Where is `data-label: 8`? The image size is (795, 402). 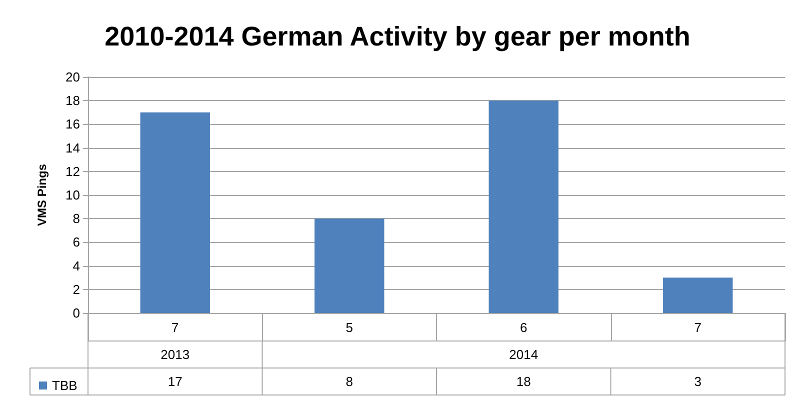
data-label: 8 is located at coordinates (349, 381).